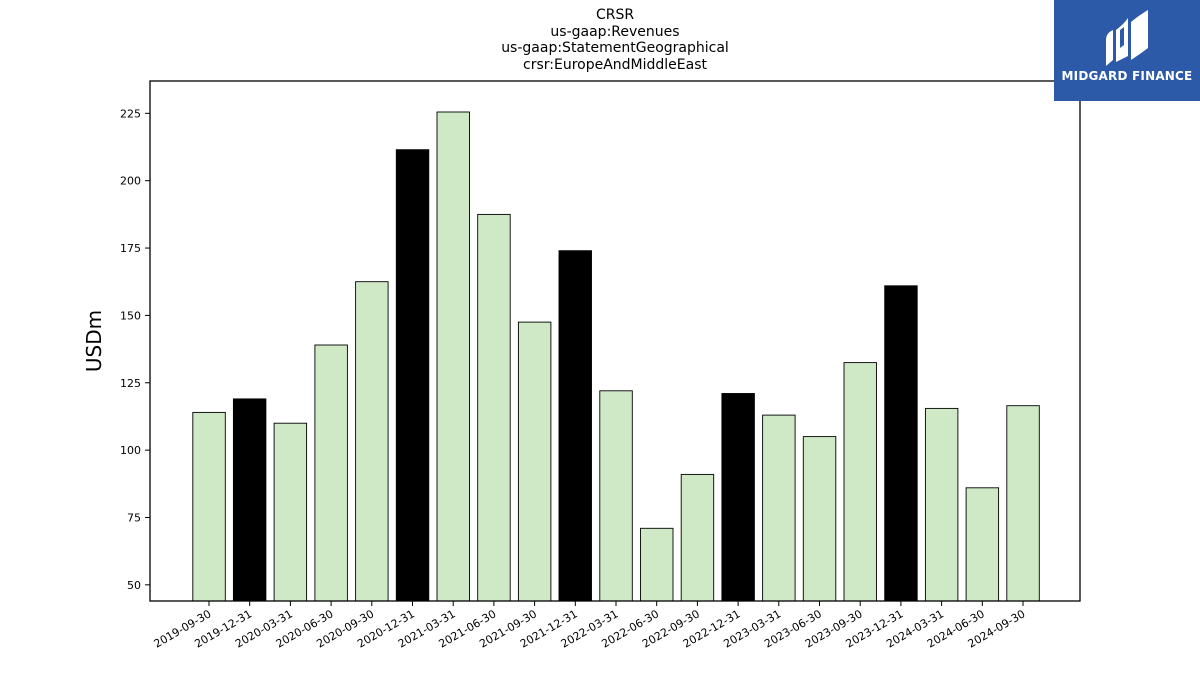 The height and width of the screenshot is (675, 1200). I want to click on logo-text: MIDGARD FINANCE, so click(1127, 76).